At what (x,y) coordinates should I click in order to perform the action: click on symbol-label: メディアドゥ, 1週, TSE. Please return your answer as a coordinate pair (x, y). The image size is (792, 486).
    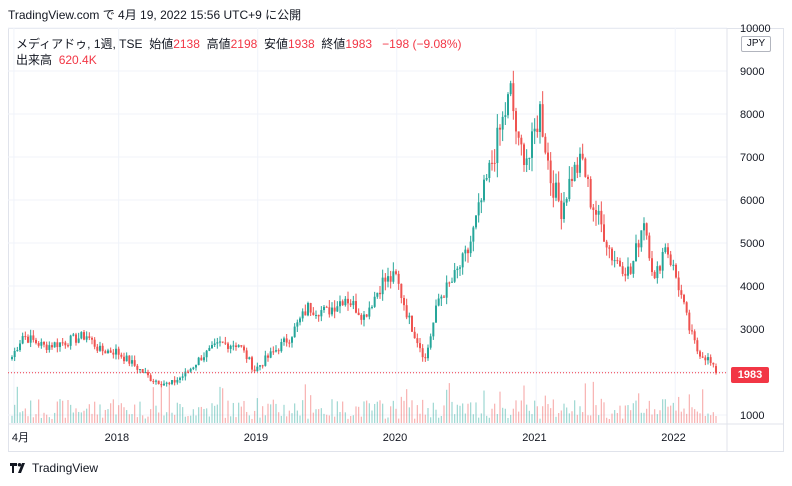
    Looking at the image, I should click on (79, 44).